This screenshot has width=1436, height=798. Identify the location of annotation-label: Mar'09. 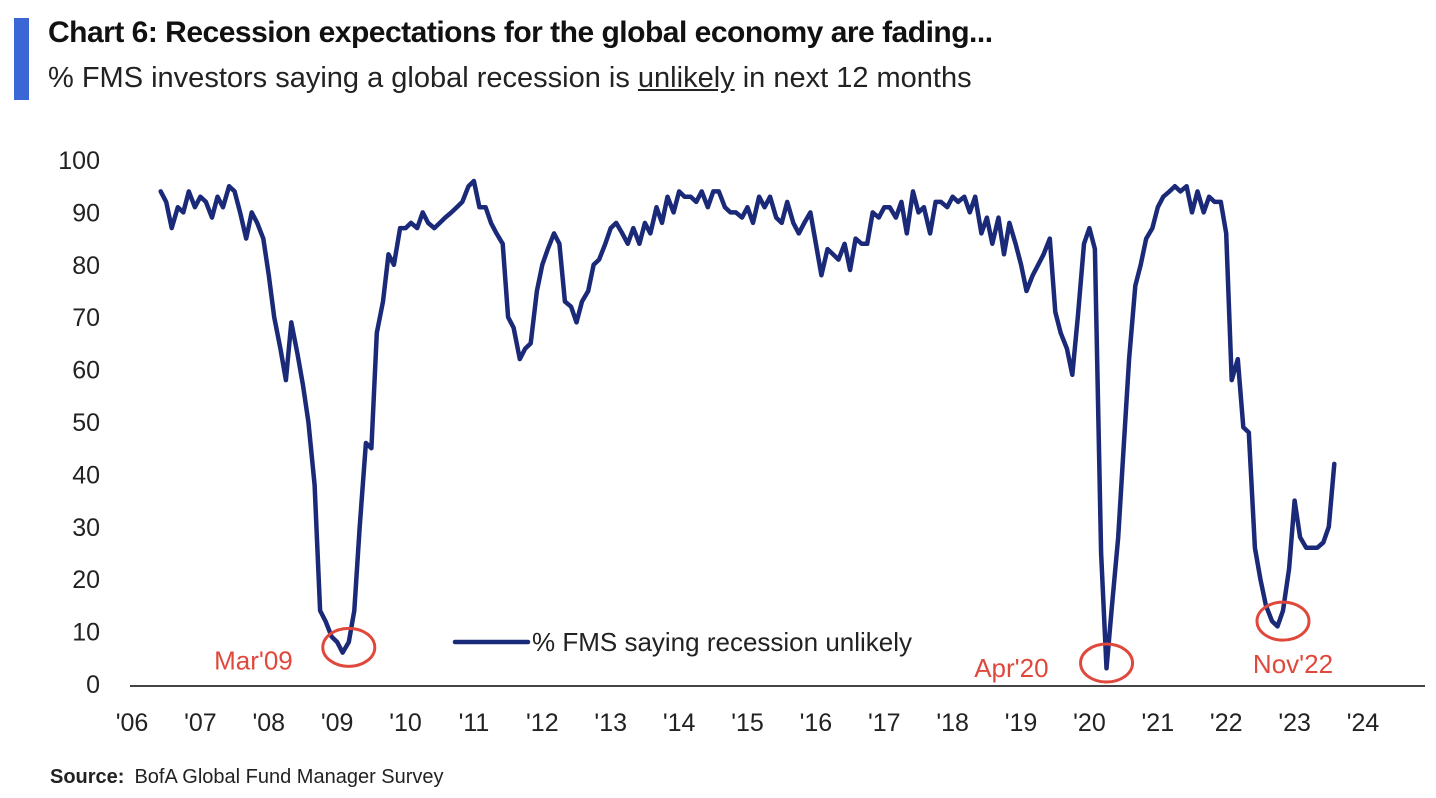
(253, 660).